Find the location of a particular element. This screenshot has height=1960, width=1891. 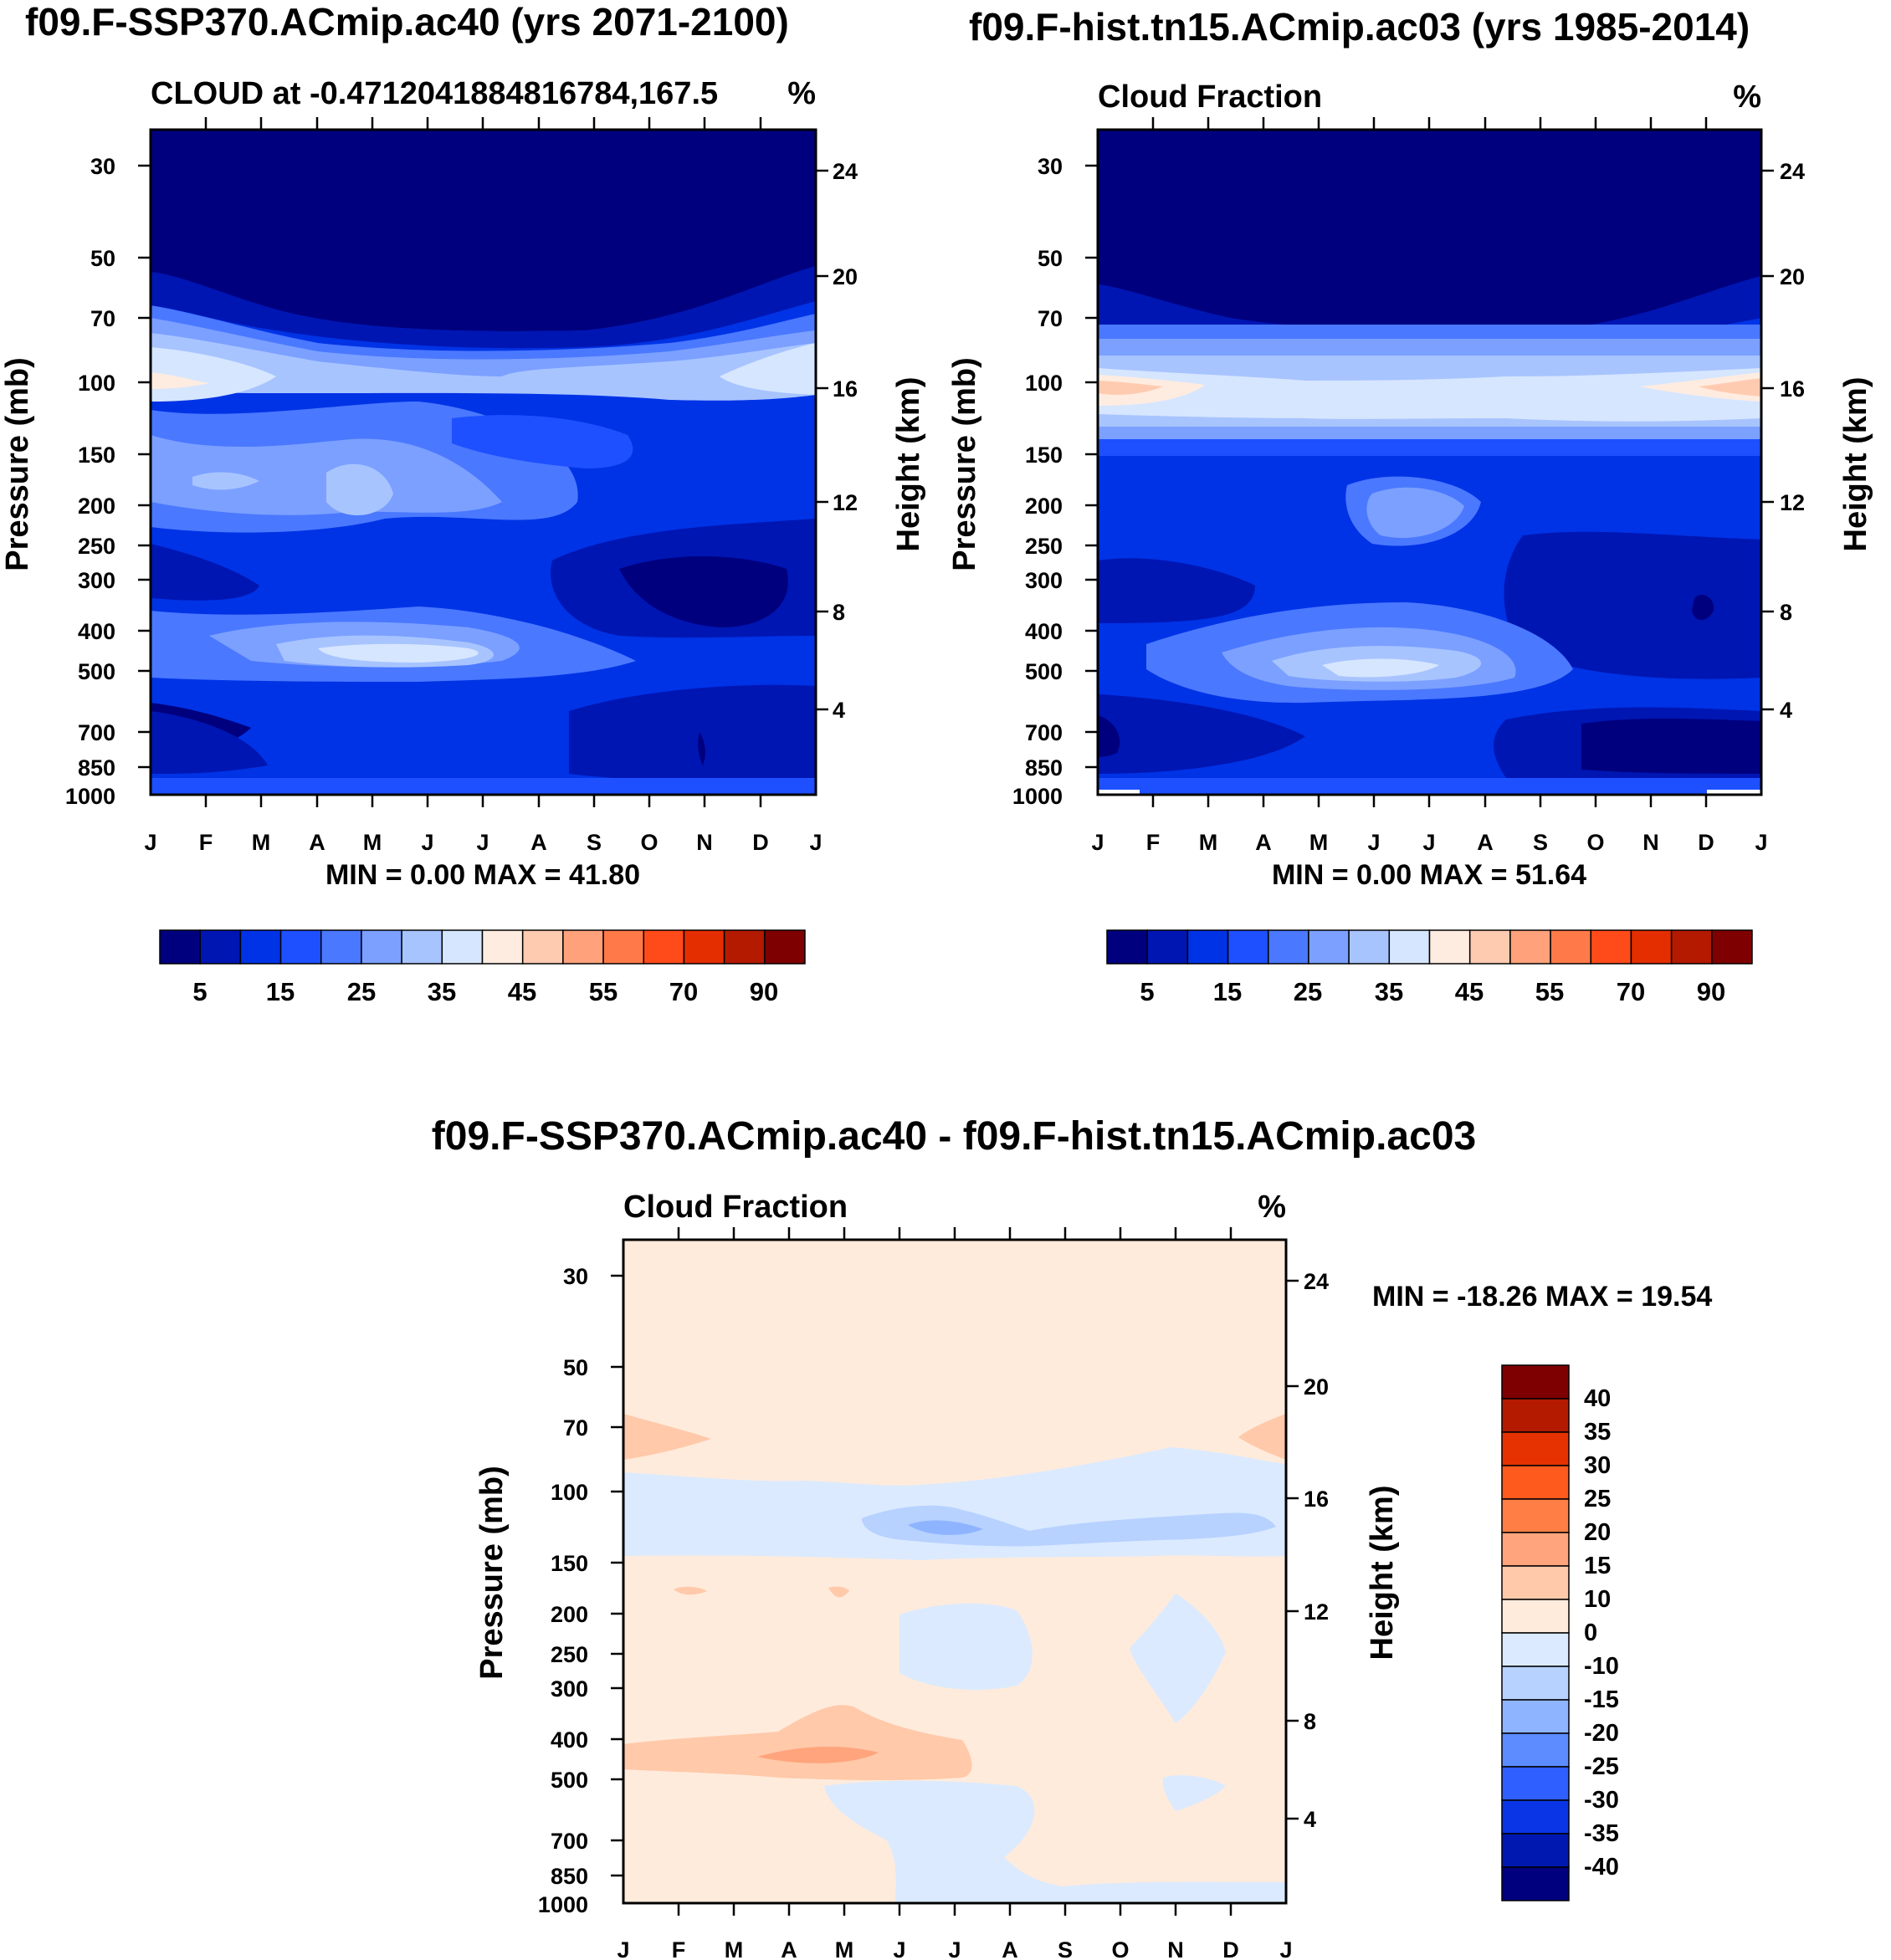

left-contour-field is located at coordinates (483, 463).